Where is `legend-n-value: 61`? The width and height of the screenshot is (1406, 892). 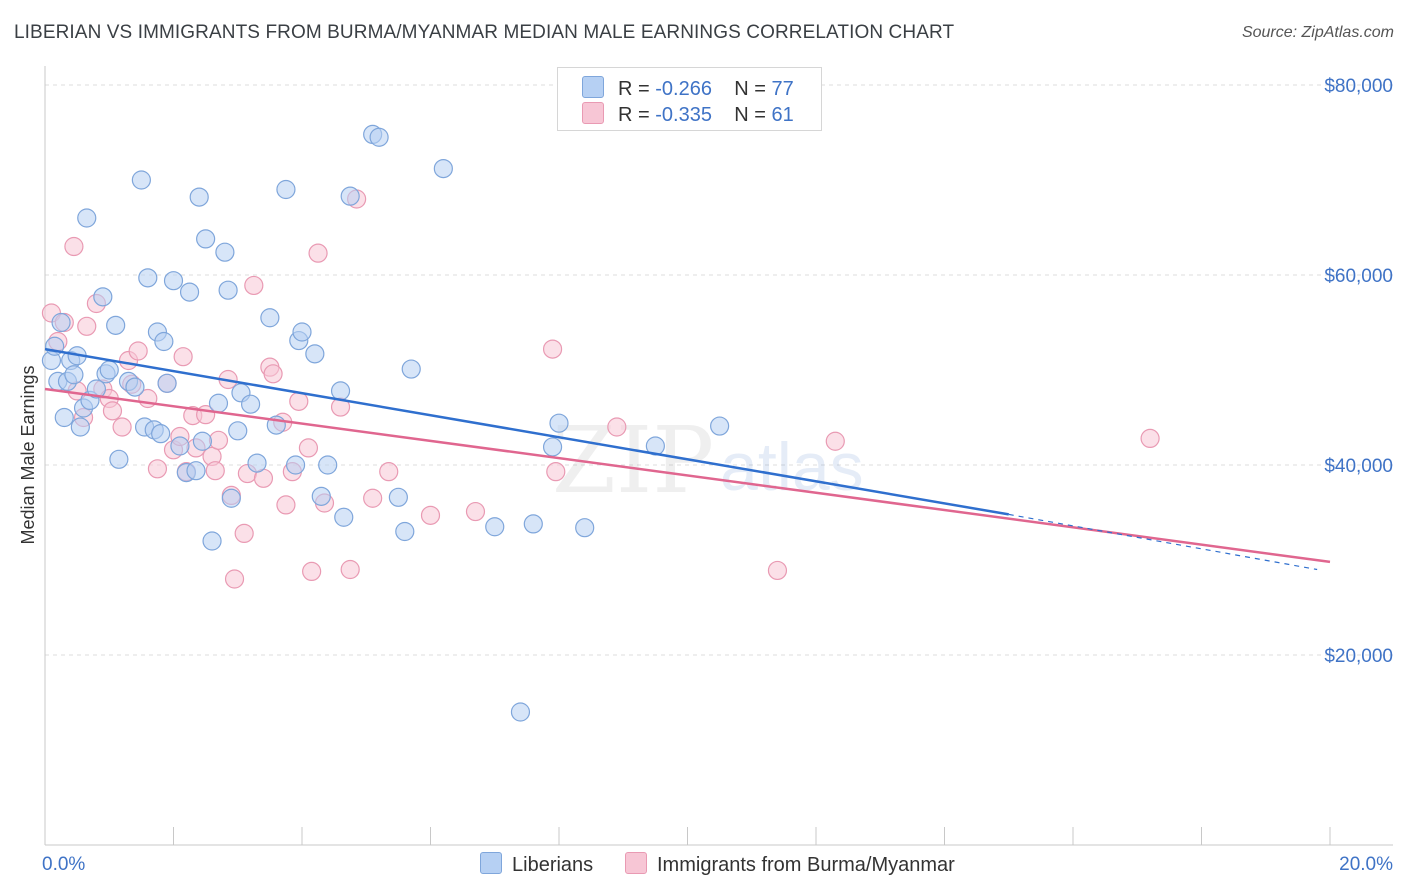
legend-n-value: 61 is located at coordinates (782, 115).